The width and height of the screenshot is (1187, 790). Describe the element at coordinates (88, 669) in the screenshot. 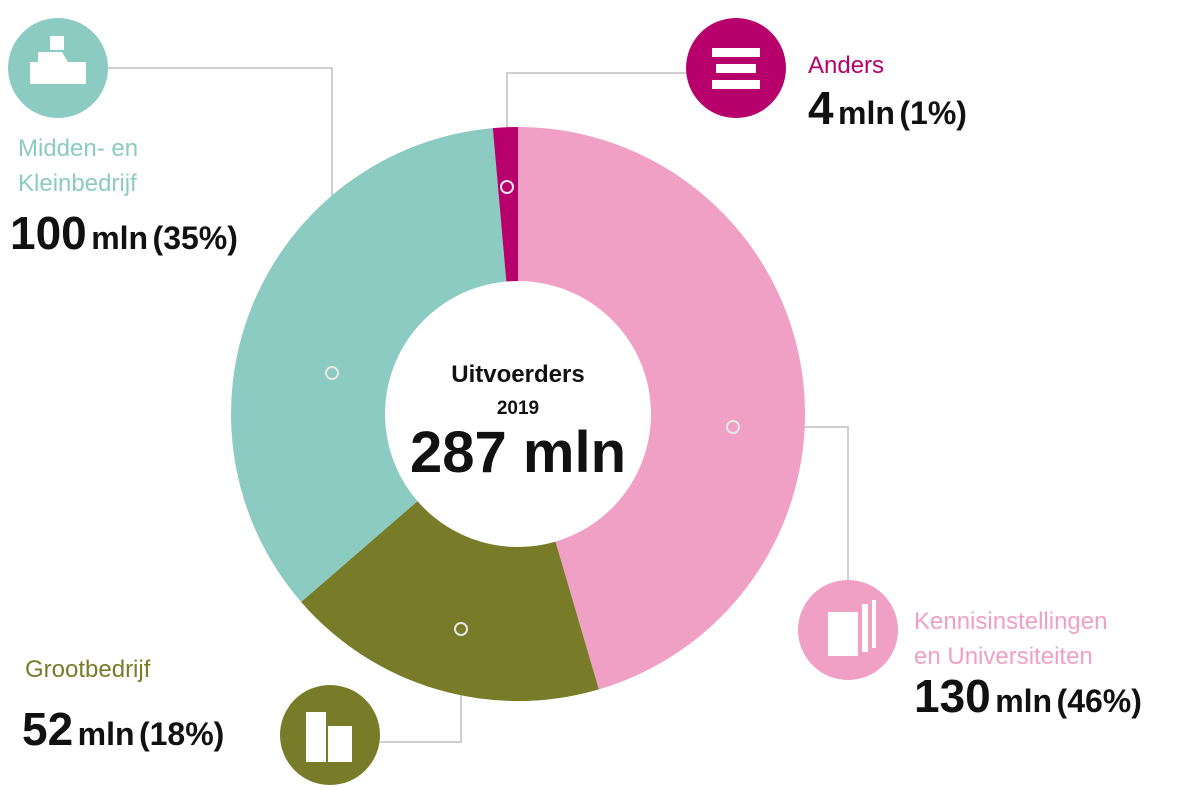

I see `category-label: Grootbedrijf` at that location.